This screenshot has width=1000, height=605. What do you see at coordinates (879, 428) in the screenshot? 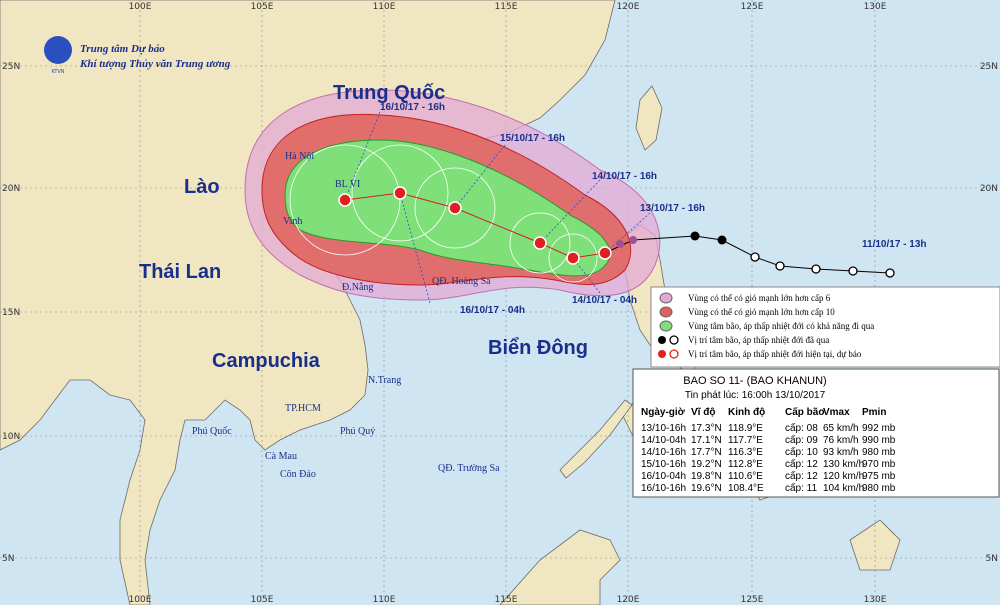
I see `table-cell: 992 mb` at bounding box center [879, 428].